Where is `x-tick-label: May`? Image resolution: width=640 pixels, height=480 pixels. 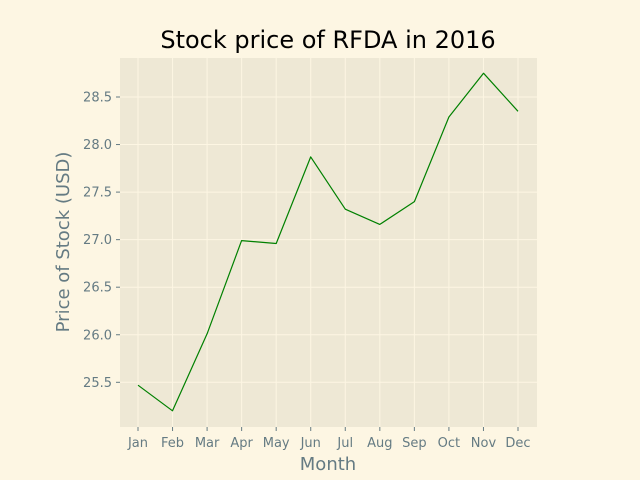 x-tick-label: May is located at coordinates (276, 443).